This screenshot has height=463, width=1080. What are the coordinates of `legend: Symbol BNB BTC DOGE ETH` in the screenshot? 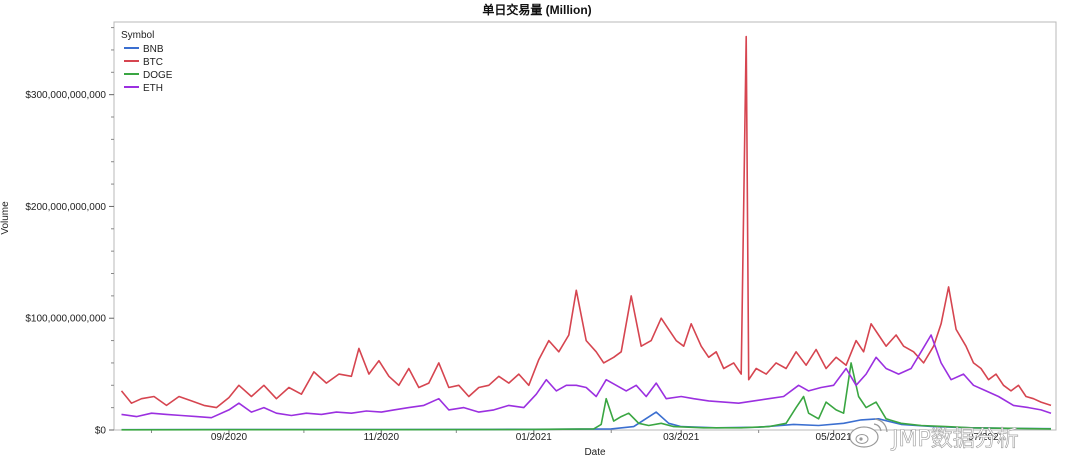 It's located at (147, 62).